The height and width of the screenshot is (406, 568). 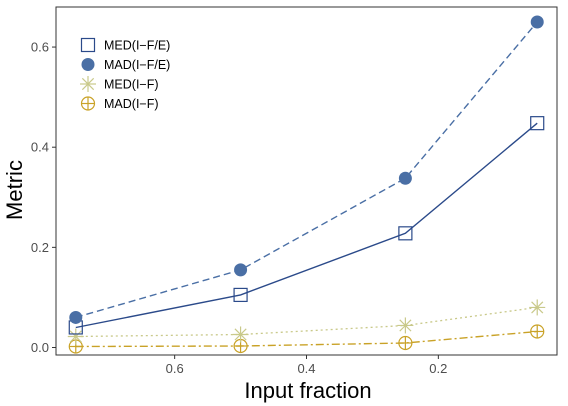 I want to click on x-tick-label: 0.6, so click(x=175, y=368).